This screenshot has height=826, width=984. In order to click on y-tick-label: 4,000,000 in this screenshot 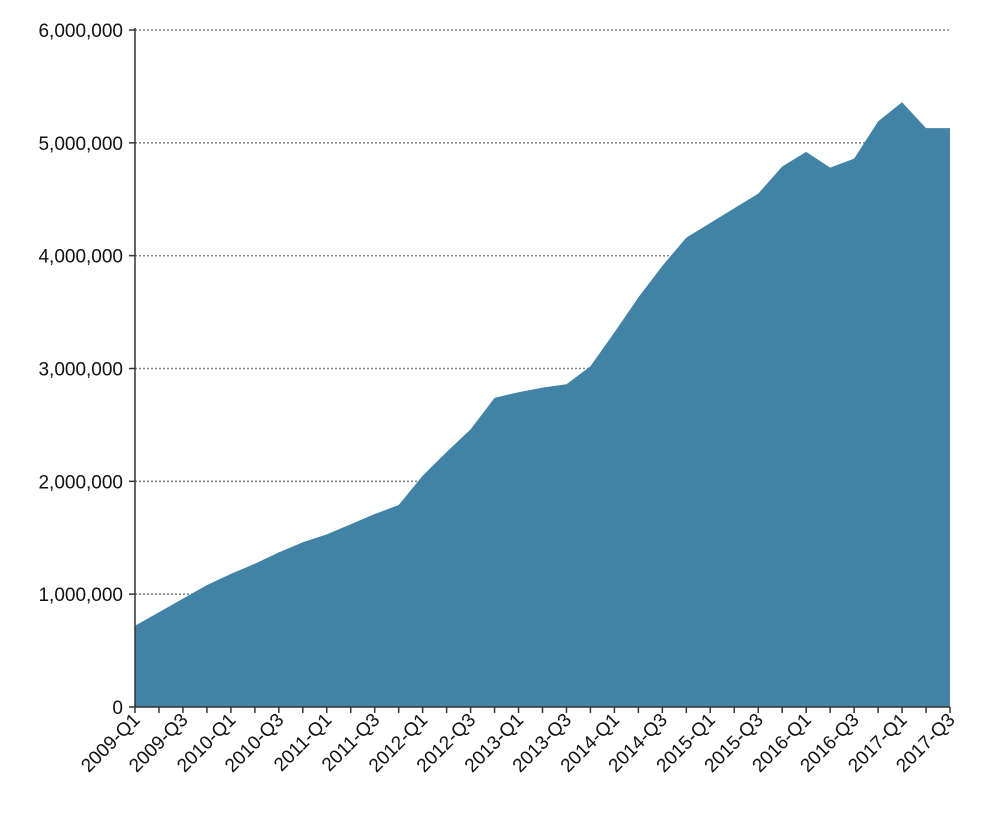, I will do `click(80, 257)`.